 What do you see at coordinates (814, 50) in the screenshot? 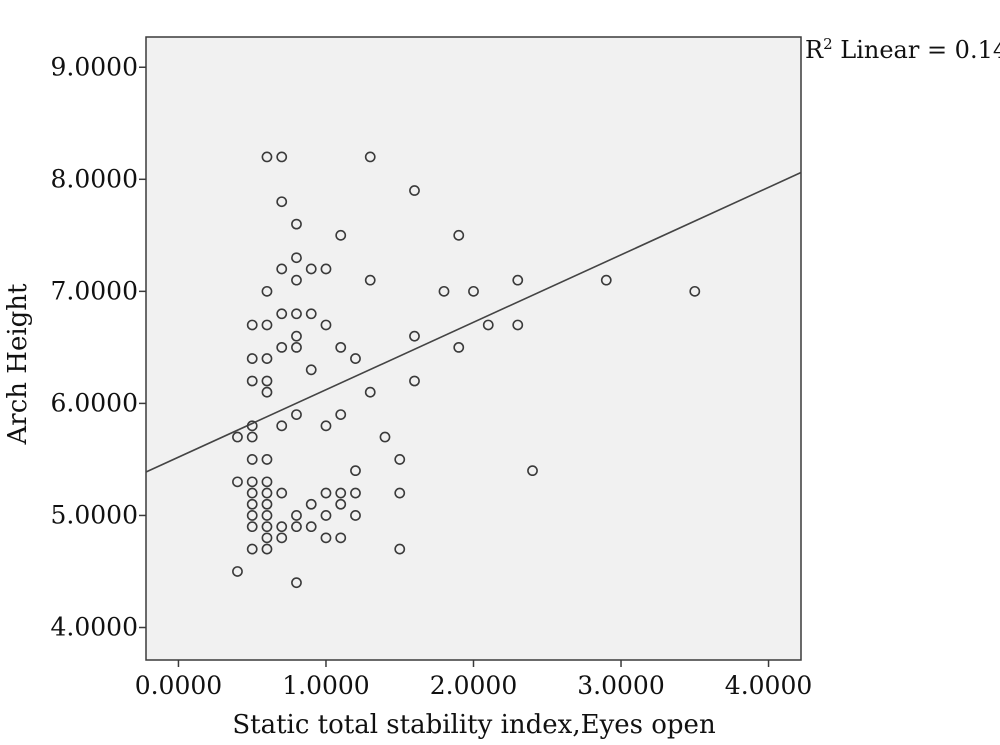
I see `r-squared-prefix: R` at bounding box center [814, 50].